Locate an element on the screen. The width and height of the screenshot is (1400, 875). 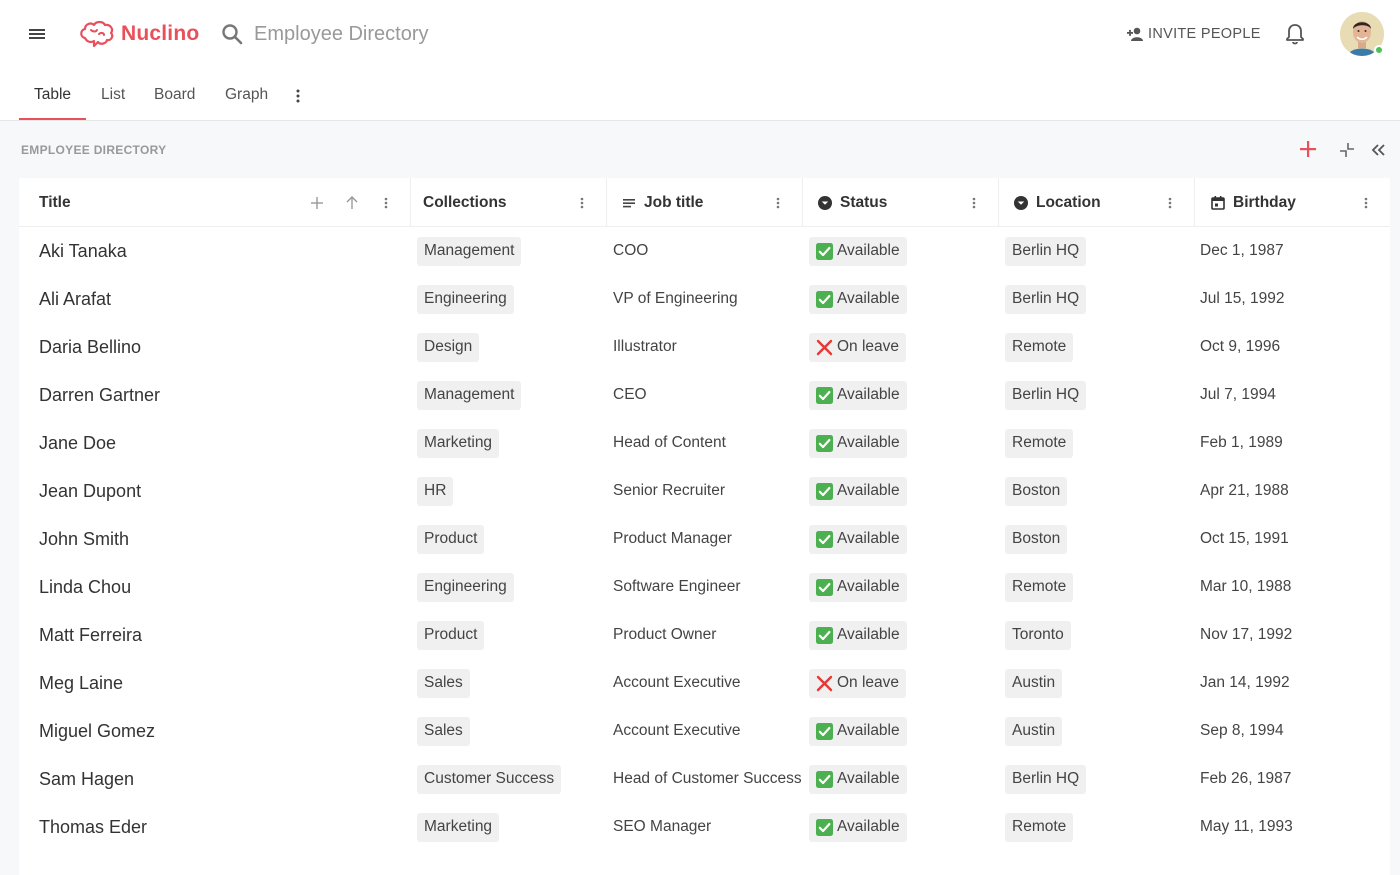
birthday-cell: Jan 14, 1992 is located at coordinates (1245, 682).